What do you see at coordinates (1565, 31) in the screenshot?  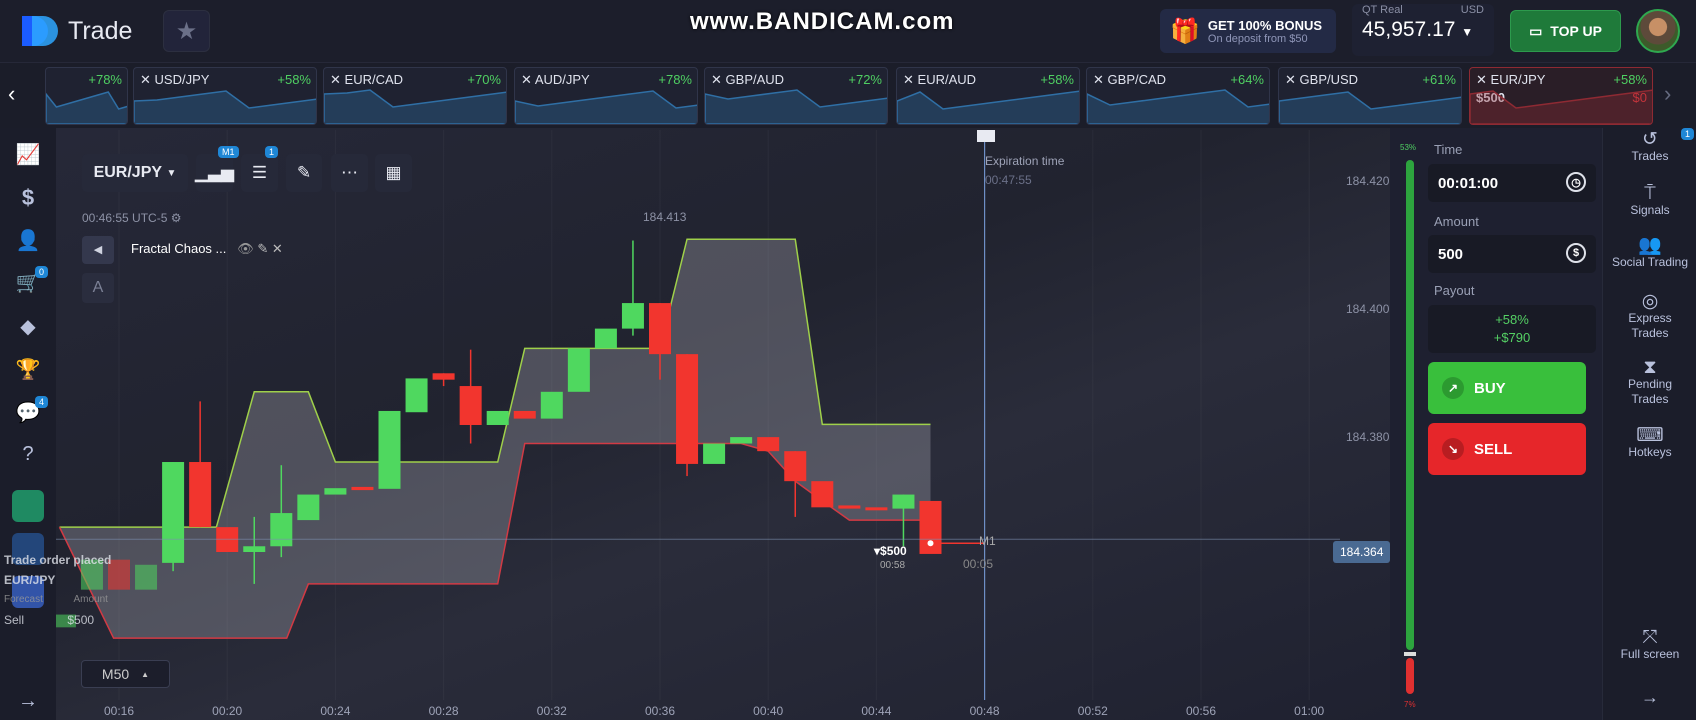 I see `top-up-button: ▭ TOP UP` at bounding box center [1565, 31].